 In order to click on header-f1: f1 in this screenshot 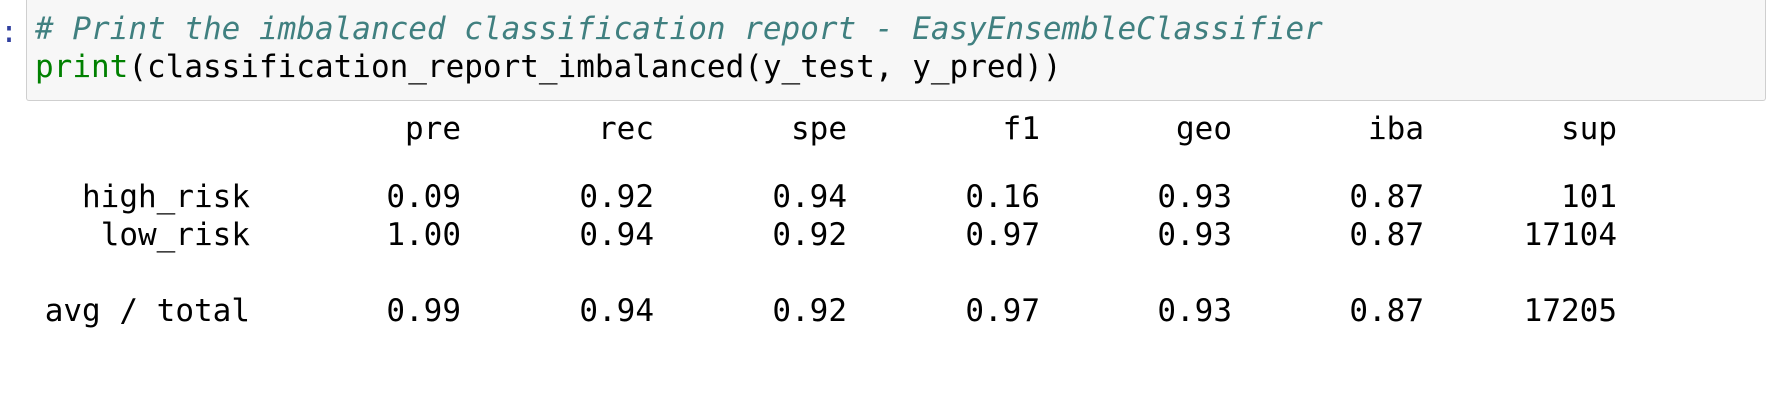, I will do `click(1021, 129)`.